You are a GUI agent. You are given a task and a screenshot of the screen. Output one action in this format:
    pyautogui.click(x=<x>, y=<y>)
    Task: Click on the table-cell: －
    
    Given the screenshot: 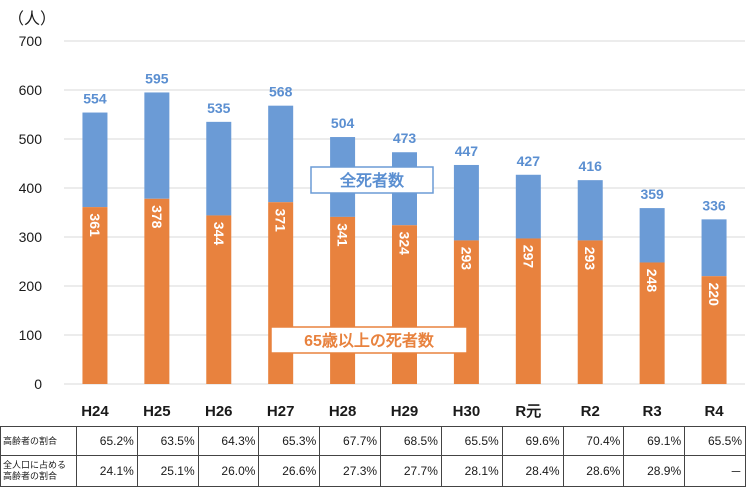 What is the action you would take?
    pyautogui.click(x=715, y=471)
    